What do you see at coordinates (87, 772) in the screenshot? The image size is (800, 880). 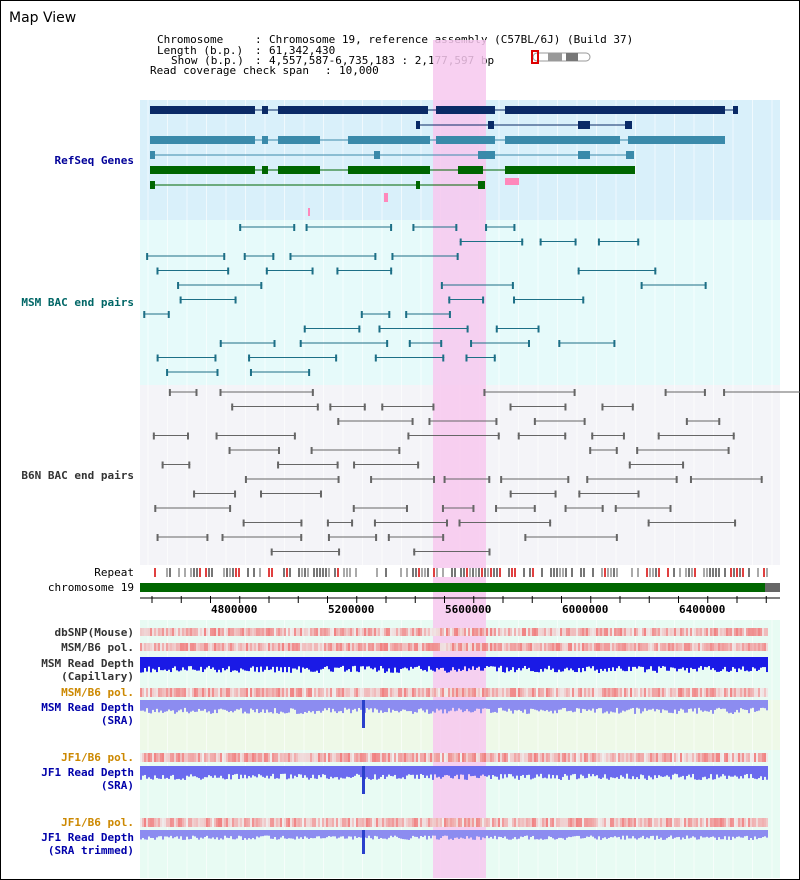 I see `track-label-jf1-depth-sra-1: JF1 Read Depth` at bounding box center [87, 772].